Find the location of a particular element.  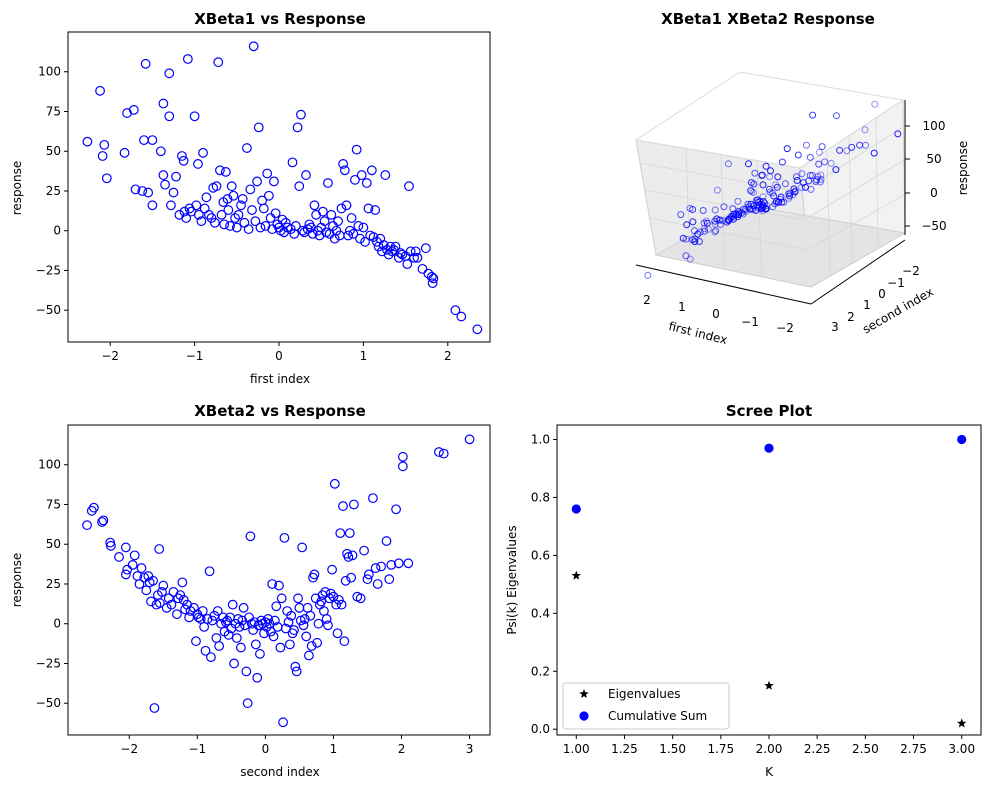

pane-top-edges is located at coordinates (769, 120).